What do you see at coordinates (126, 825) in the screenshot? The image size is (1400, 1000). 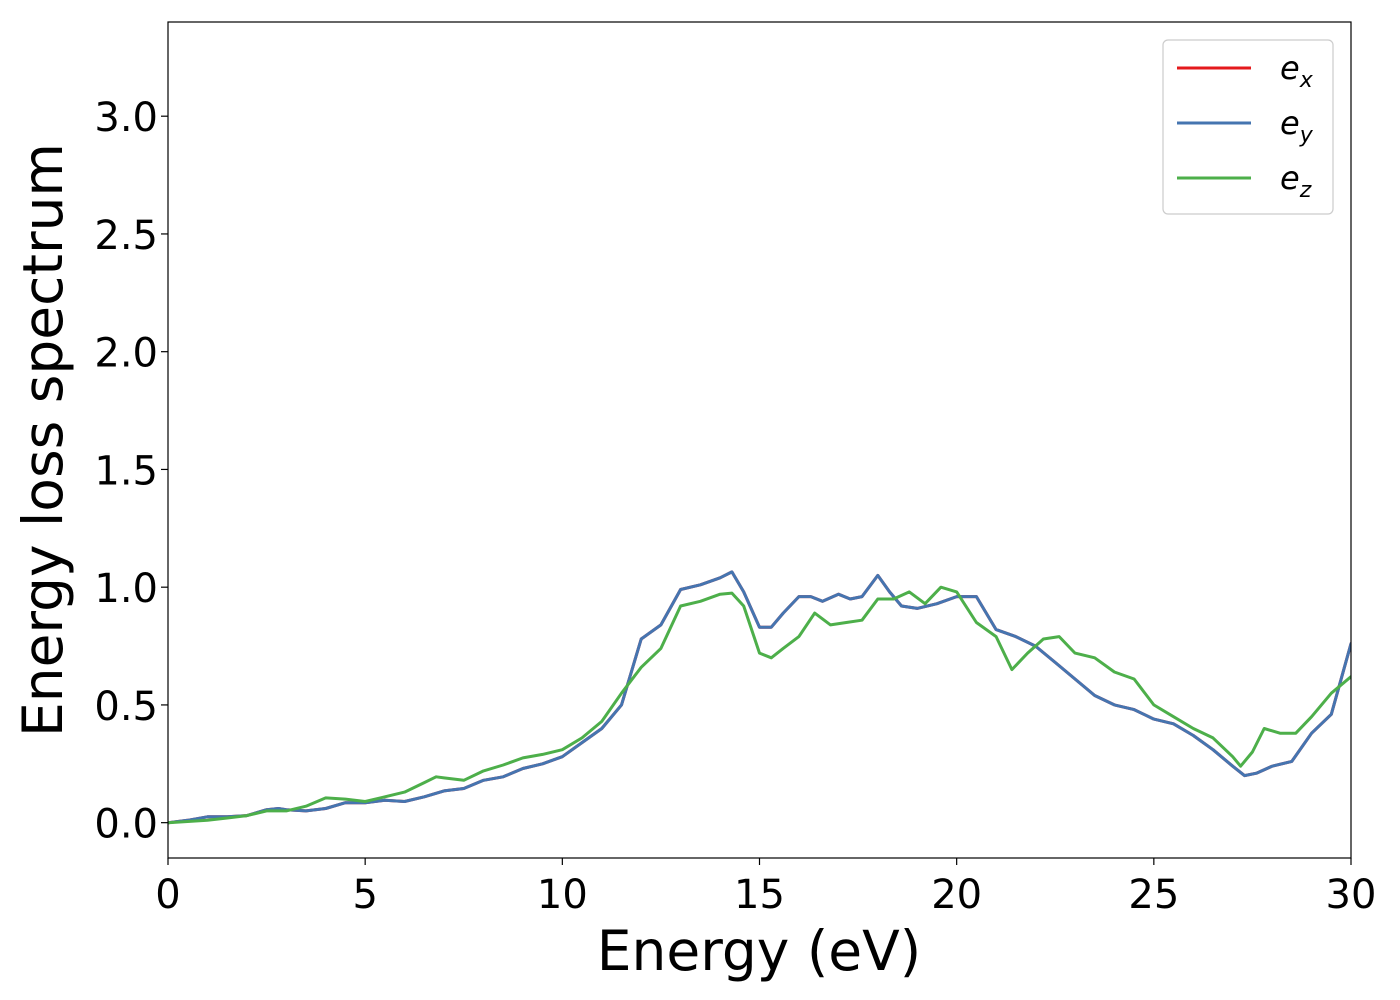 I see `y-tick-label: 0.0` at bounding box center [126, 825].